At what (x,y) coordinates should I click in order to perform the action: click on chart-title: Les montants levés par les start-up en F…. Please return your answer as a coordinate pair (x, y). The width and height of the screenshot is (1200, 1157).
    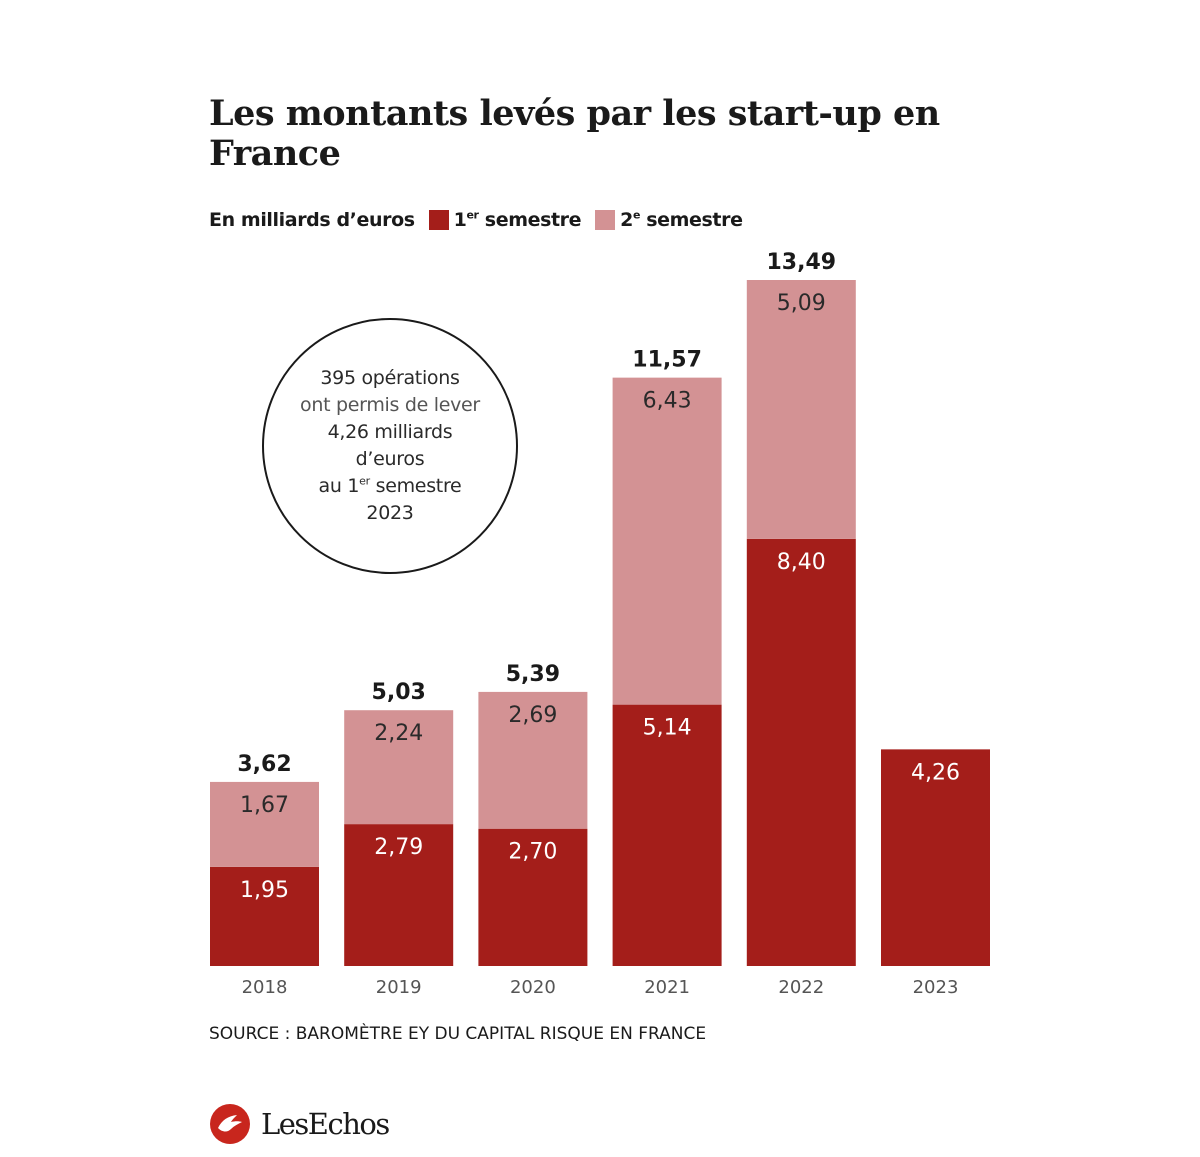
    Looking at the image, I should click on (574, 133).